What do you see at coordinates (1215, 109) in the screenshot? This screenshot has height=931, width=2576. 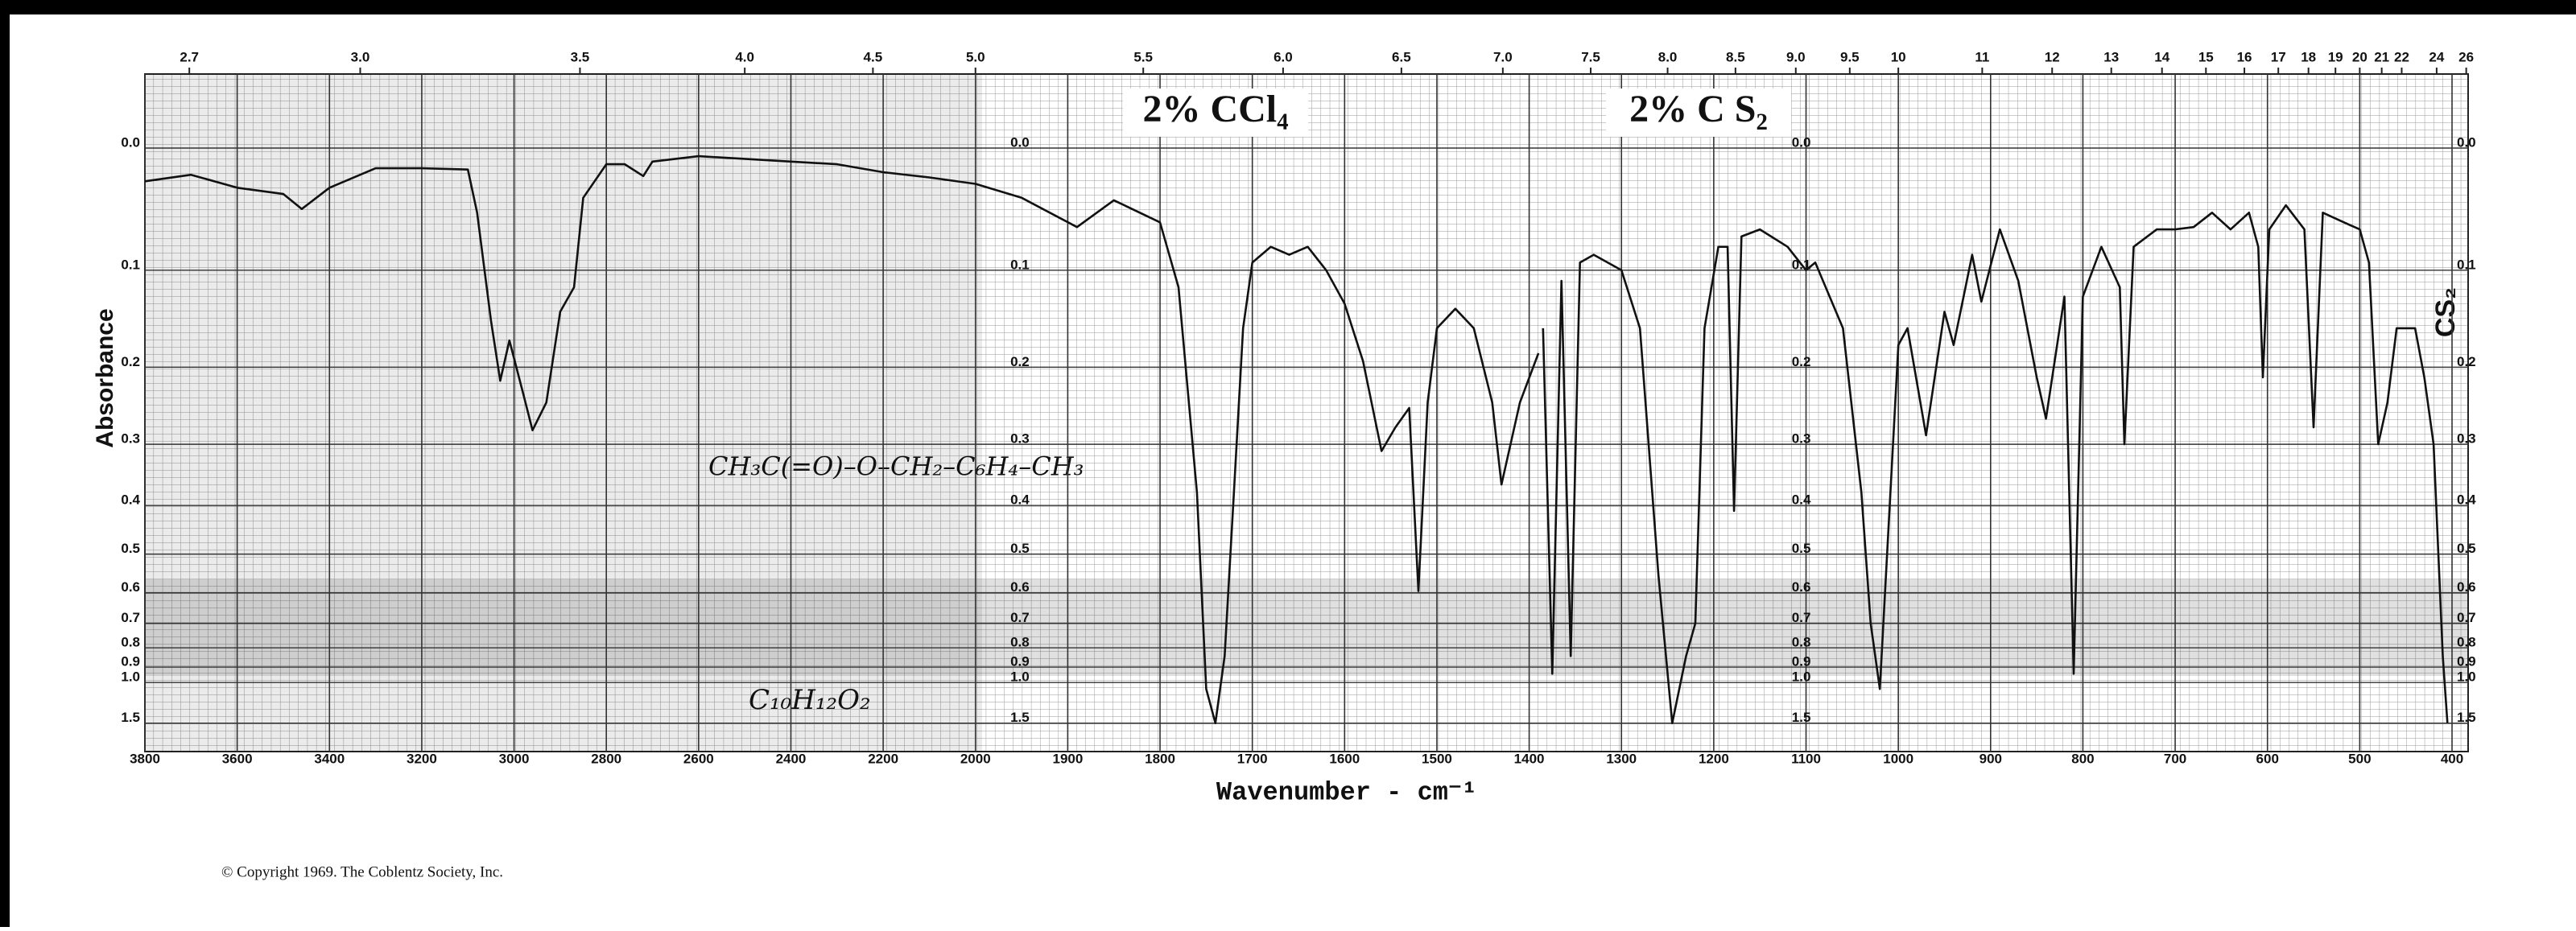 I see `legend-label: 2% CCl₄` at bounding box center [1215, 109].